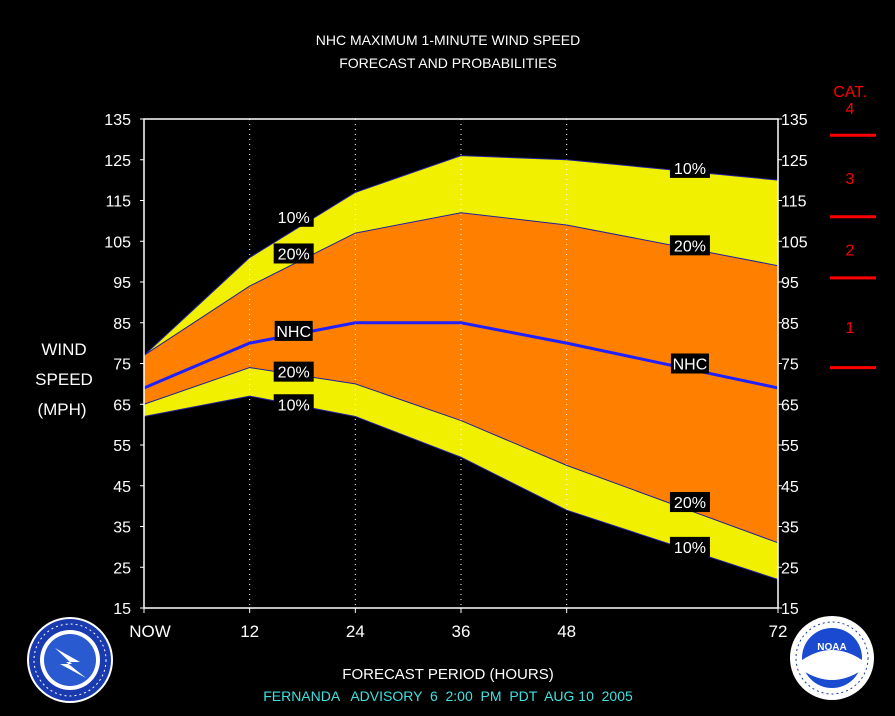 The height and width of the screenshot is (716, 895). I want to click on y-axis-title-line-2: SPEED, so click(64, 379).